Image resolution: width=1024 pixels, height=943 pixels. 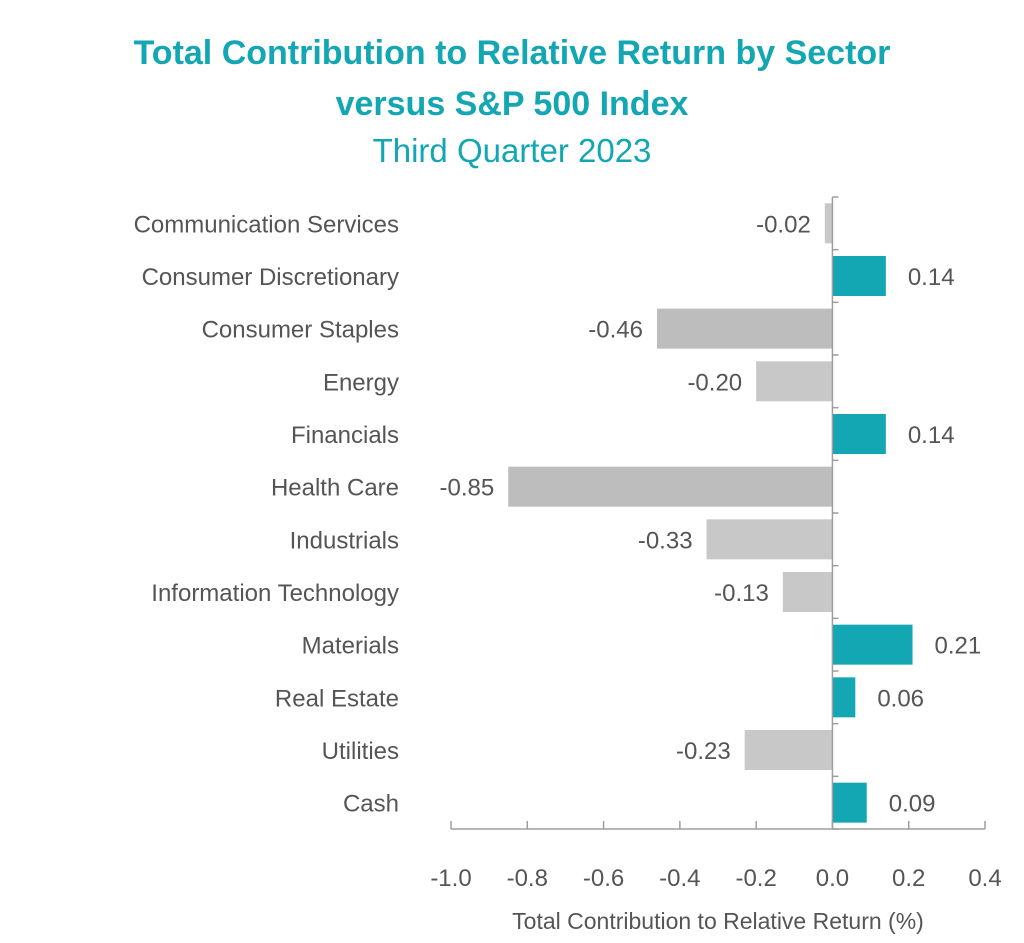 What do you see at coordinates (984, 878) in the screenshot?
I see `x-tick-label: 0.4` at bounding box center [984, 878].